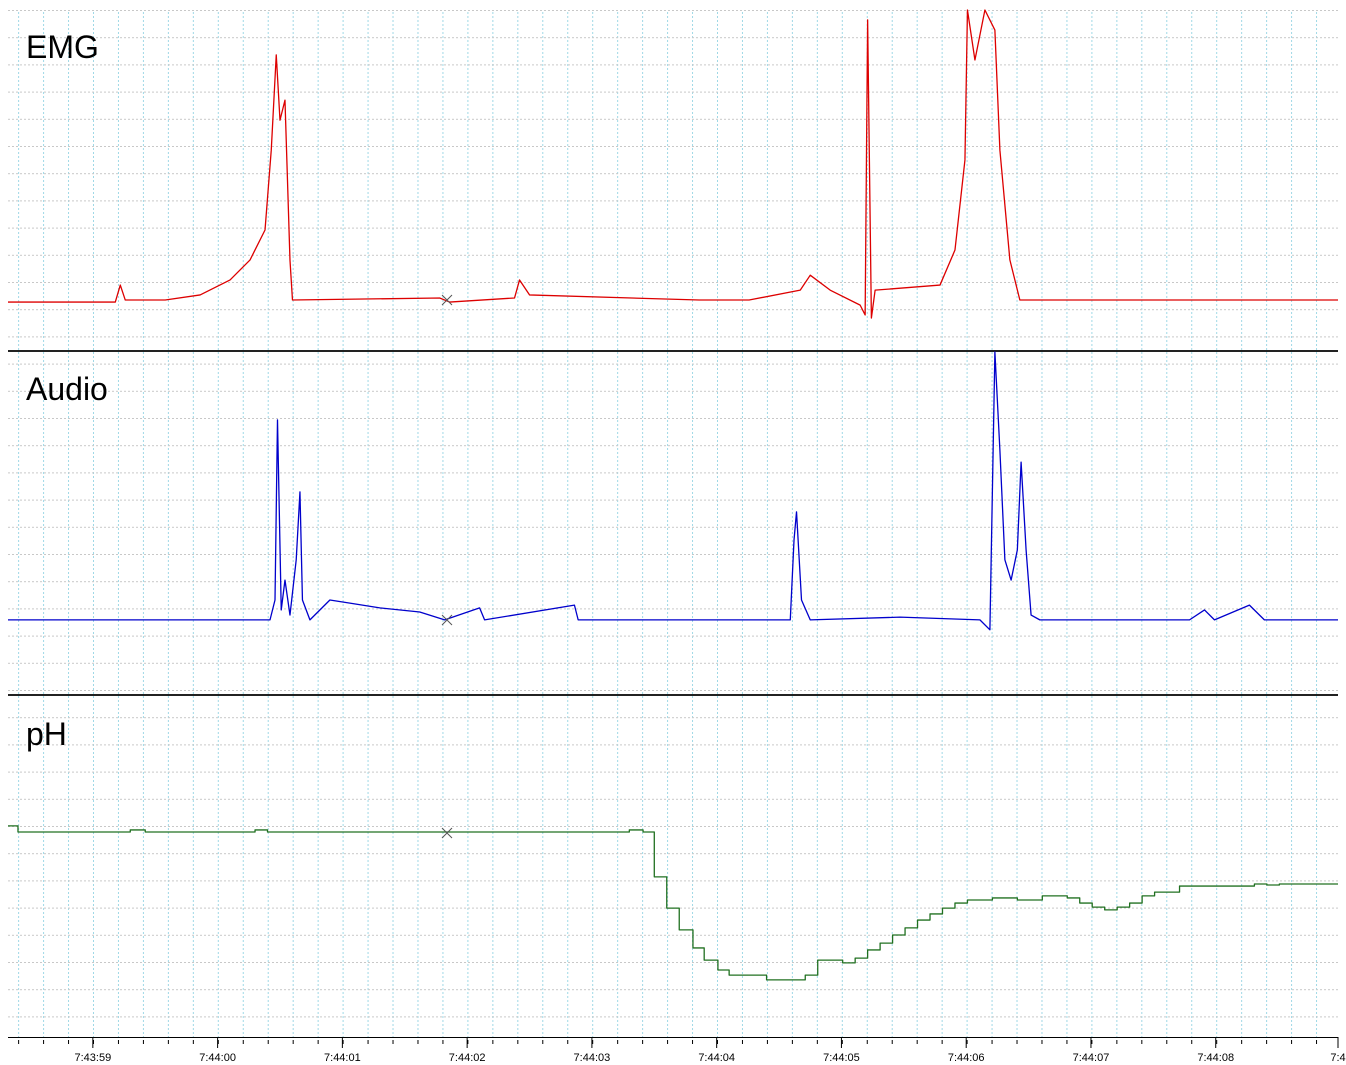 Image resolution: width=1346 pixels, height=1065 pixels. Describe the element at coordinates (92, 1058) in the screenshot. I see `x-tick-label: 7:43:59` at that location.